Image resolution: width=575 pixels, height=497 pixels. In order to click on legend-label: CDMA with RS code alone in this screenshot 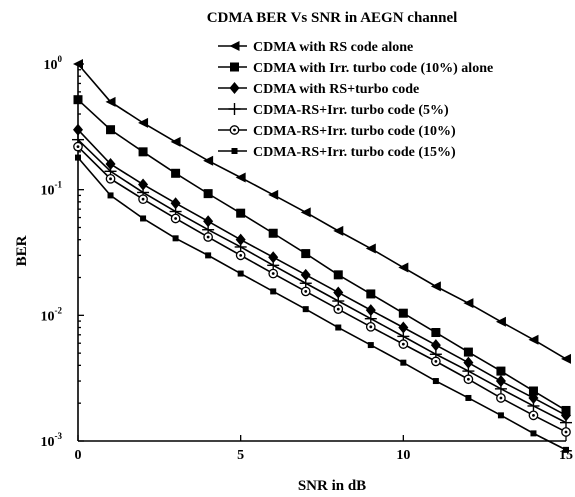, I will do `click(333, 47)`.